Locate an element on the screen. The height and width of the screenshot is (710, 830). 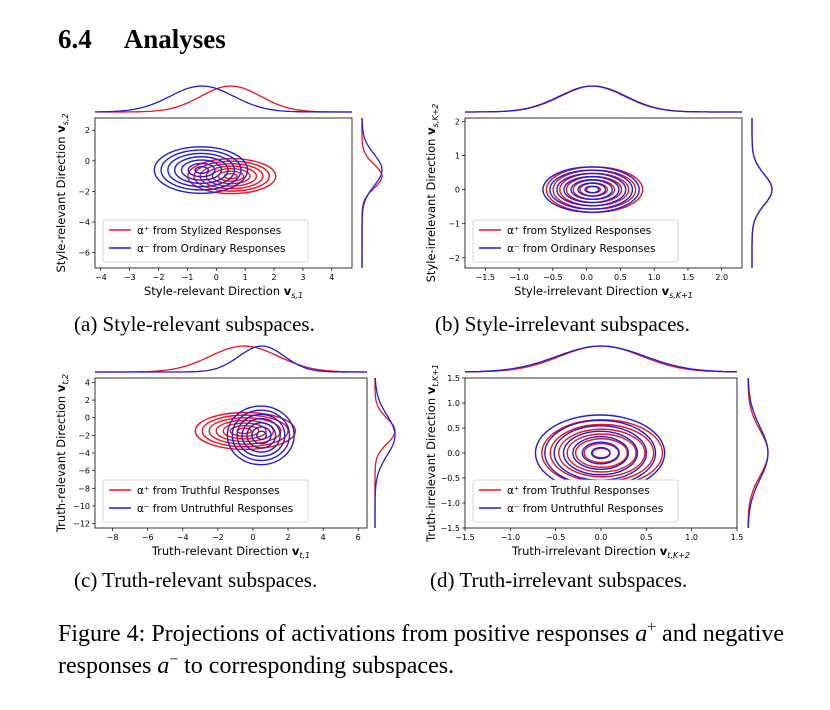
y-tick-label: −1.5 is located at coordinates (450, 528).